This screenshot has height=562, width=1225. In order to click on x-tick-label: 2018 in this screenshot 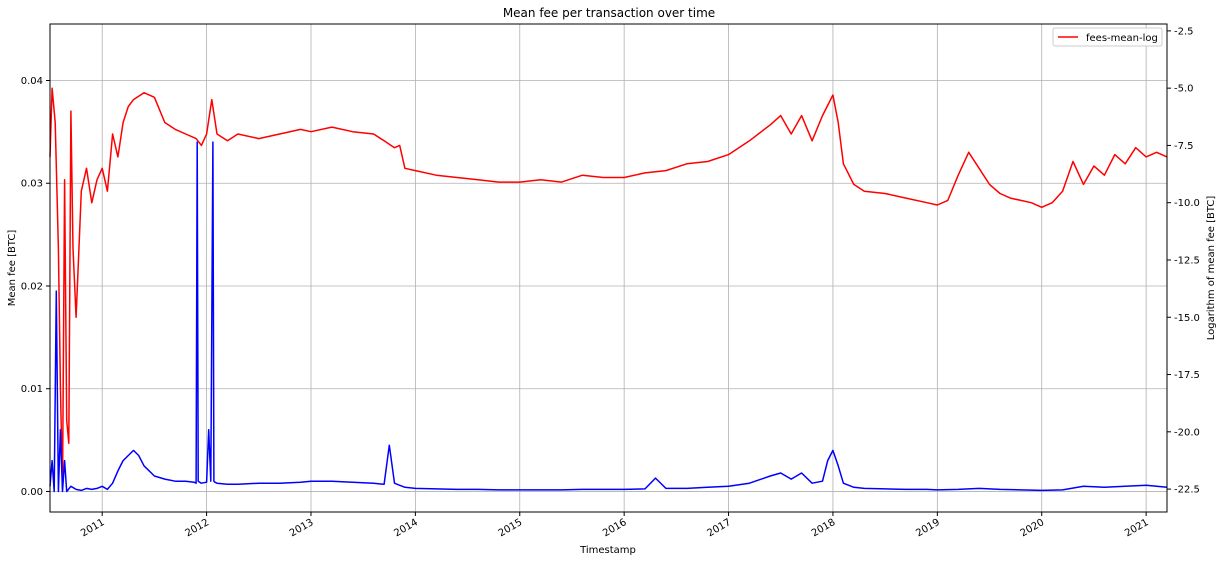, I will do `click(824, 528)`.